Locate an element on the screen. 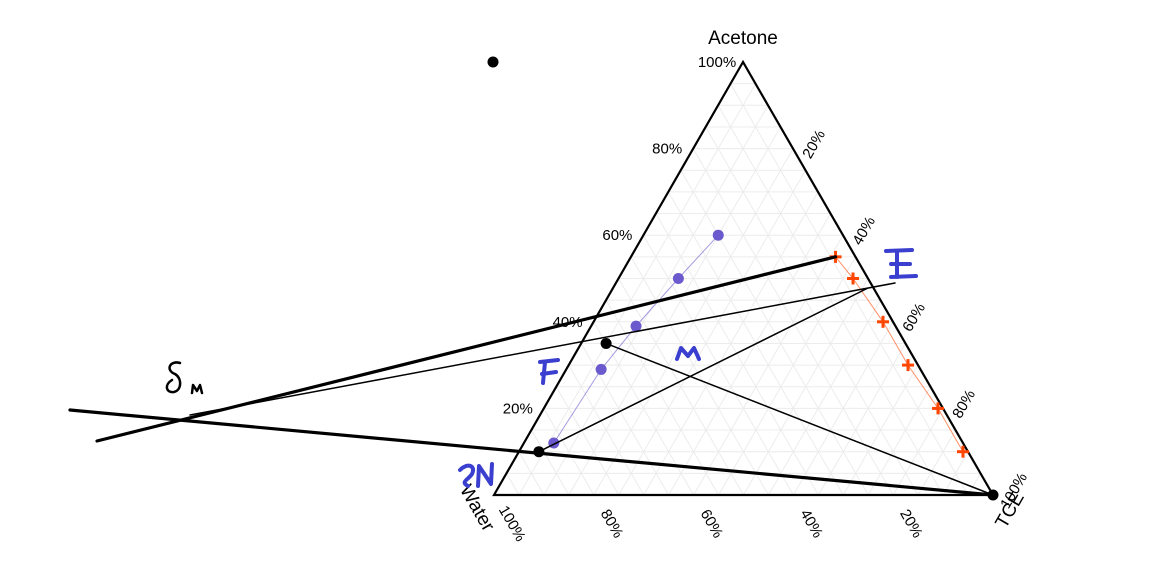  tick-label-acetone: 100% is located at coordinates (717, 62).